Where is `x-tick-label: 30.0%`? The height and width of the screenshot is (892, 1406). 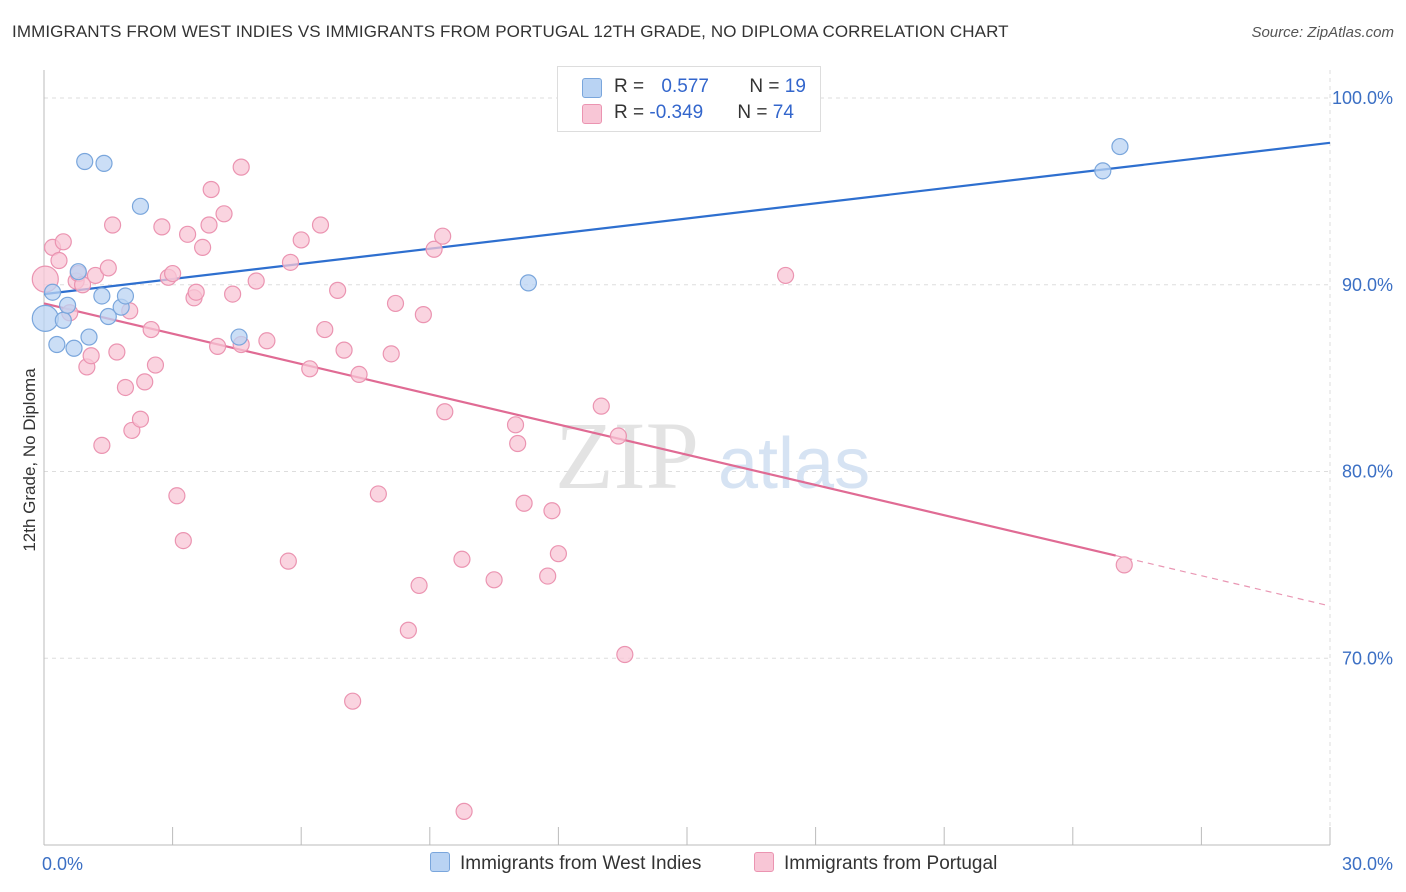
x-tick-label: 30.0% is located at coordinates (1367, 864).